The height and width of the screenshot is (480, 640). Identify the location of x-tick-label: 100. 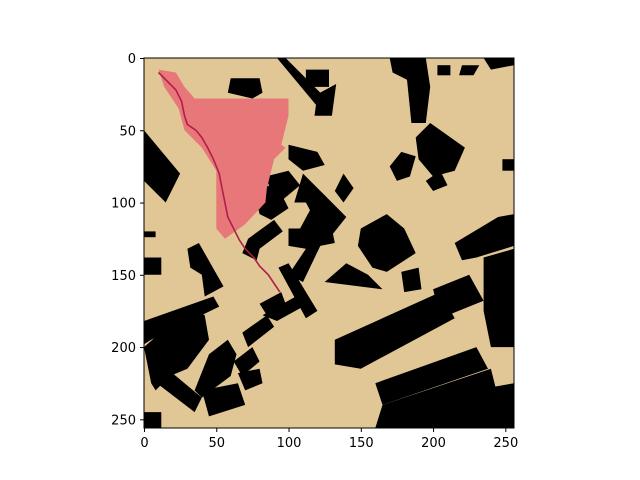
(289, 443).